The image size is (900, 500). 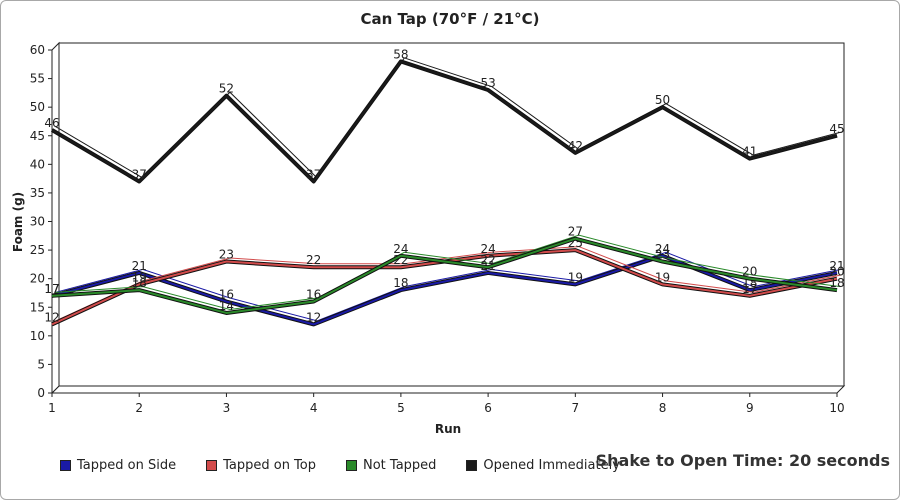 I want to click on data-label: 42, so click(x=575, y=146).